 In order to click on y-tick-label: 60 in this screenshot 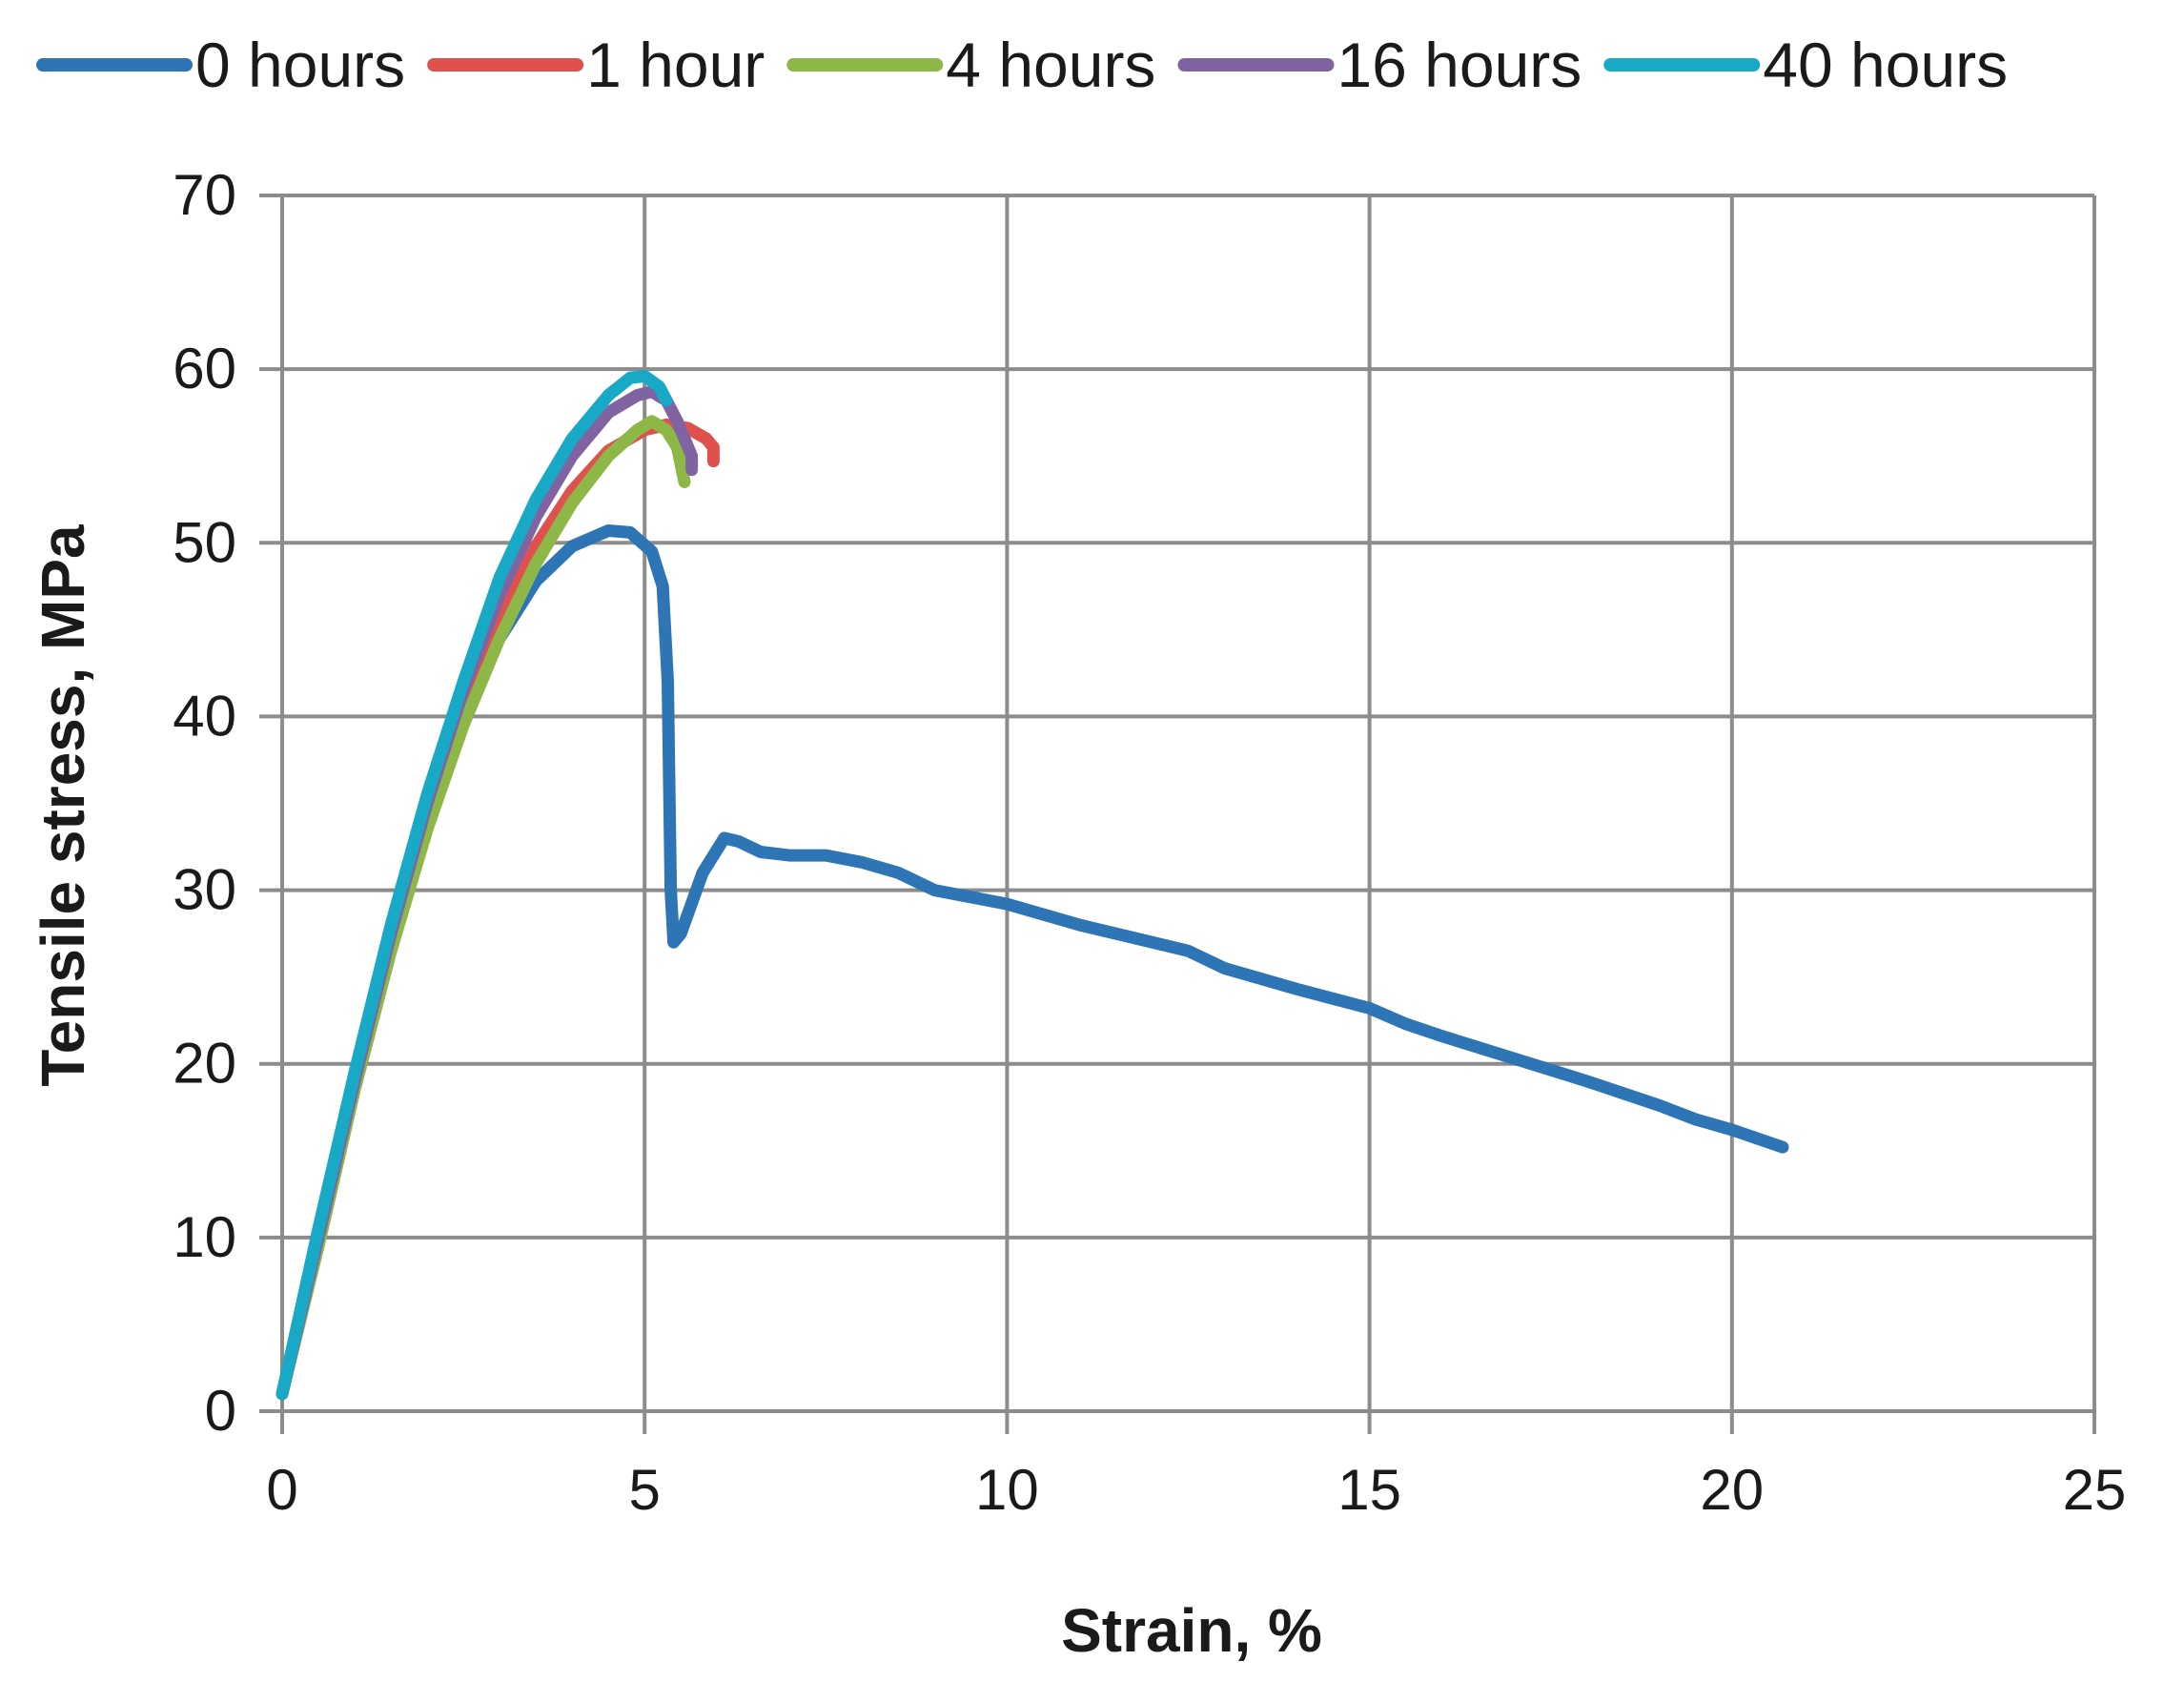, I will do `click(204, 368)`.